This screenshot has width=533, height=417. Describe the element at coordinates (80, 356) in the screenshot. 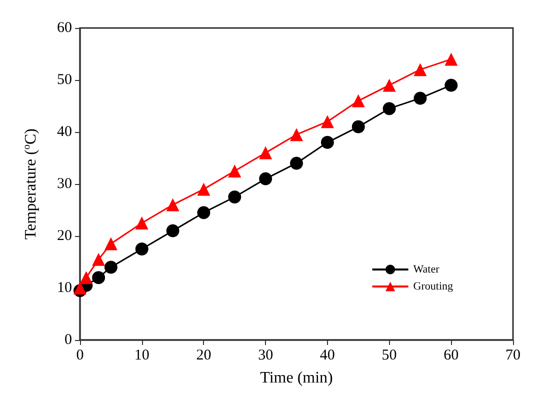

I see `x-tick-label: 0` at that location.